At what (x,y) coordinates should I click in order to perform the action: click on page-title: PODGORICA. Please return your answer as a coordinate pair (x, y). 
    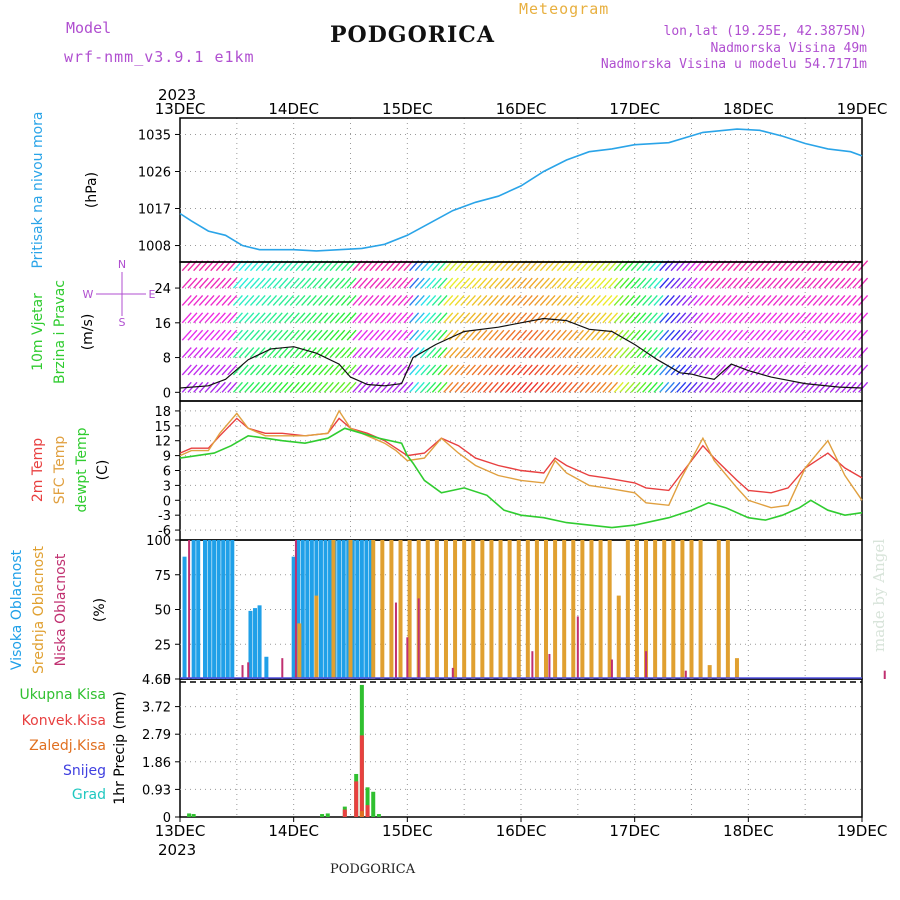
    Looking at the image, I should click on (412, 35).